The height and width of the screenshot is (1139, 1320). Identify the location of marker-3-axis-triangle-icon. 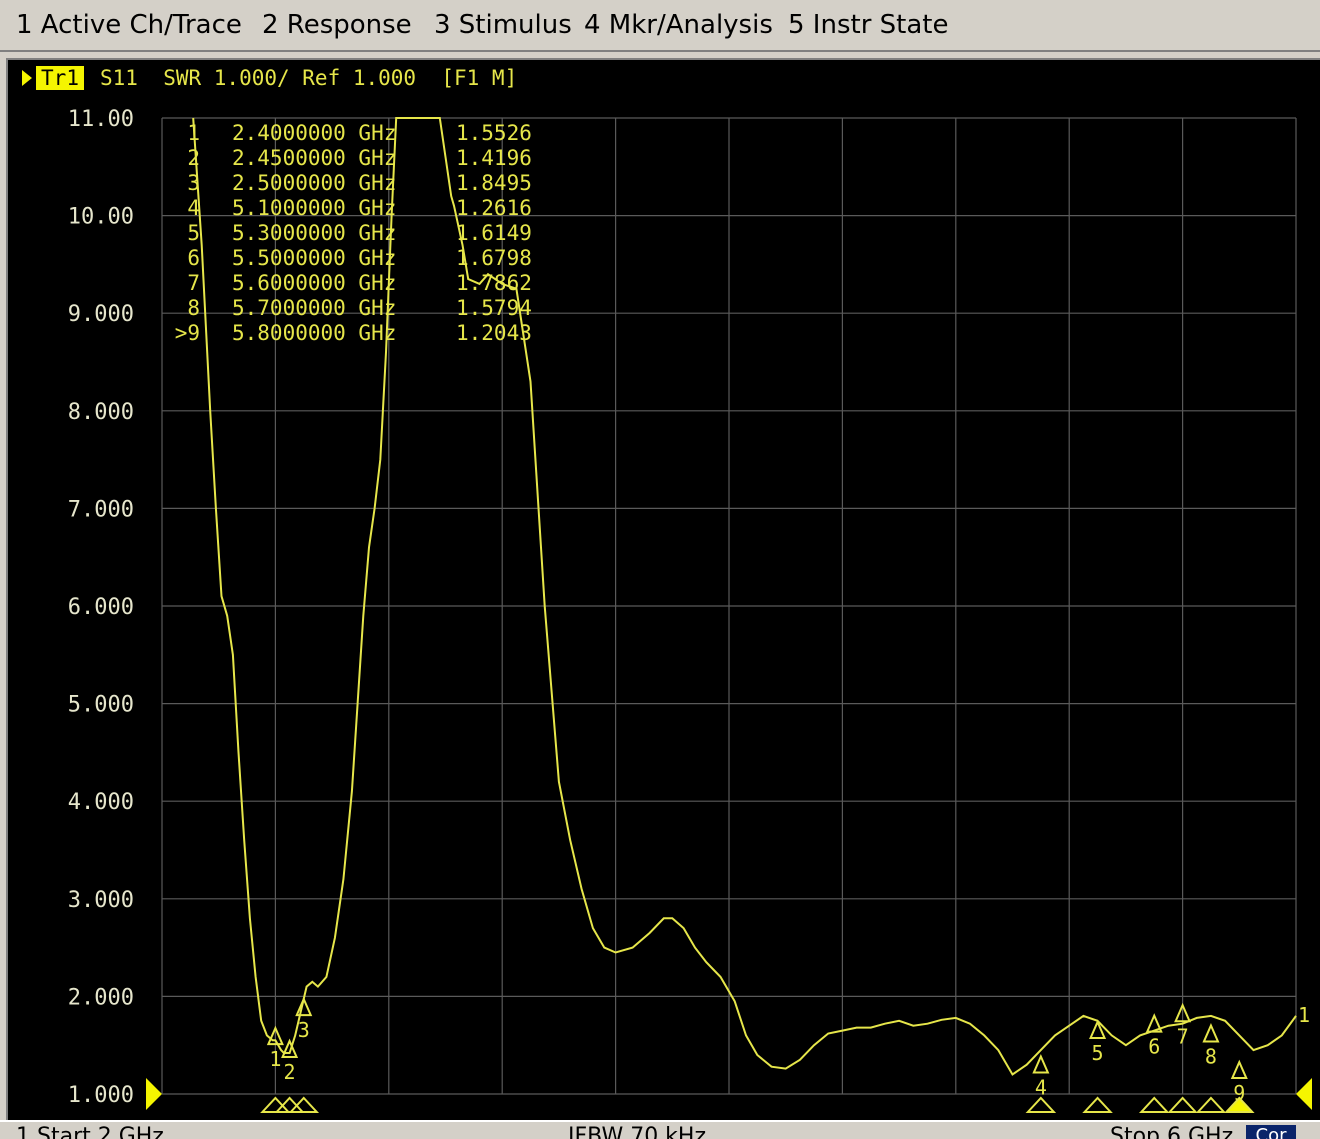
(304, 1104).